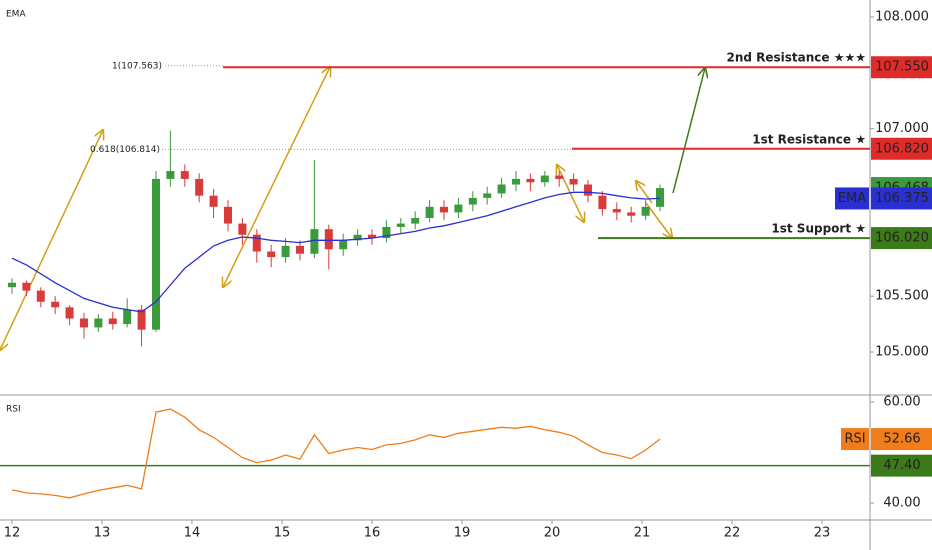  Describe the element at coordinates (901, 402) in the screenshot. I see `y-tick-label: 60.00` at that location.